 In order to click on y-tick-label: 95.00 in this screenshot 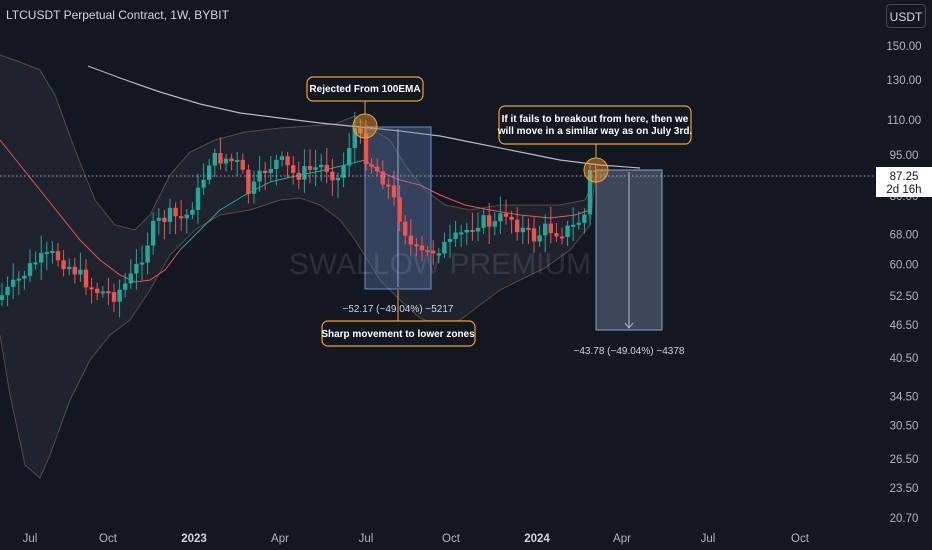, I will do `click(904, 156)`.